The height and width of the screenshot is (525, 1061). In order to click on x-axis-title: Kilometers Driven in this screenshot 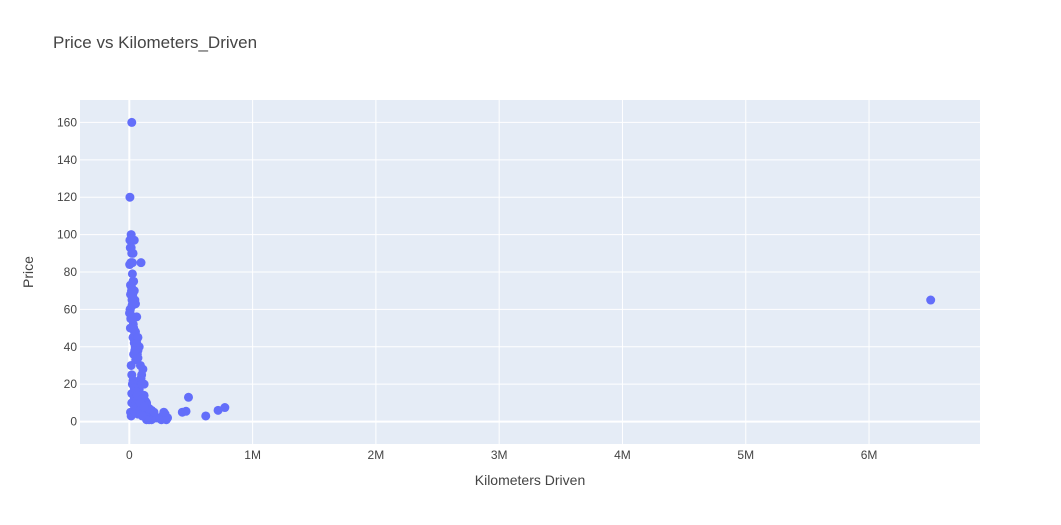, I will do `click(530, 480)`.